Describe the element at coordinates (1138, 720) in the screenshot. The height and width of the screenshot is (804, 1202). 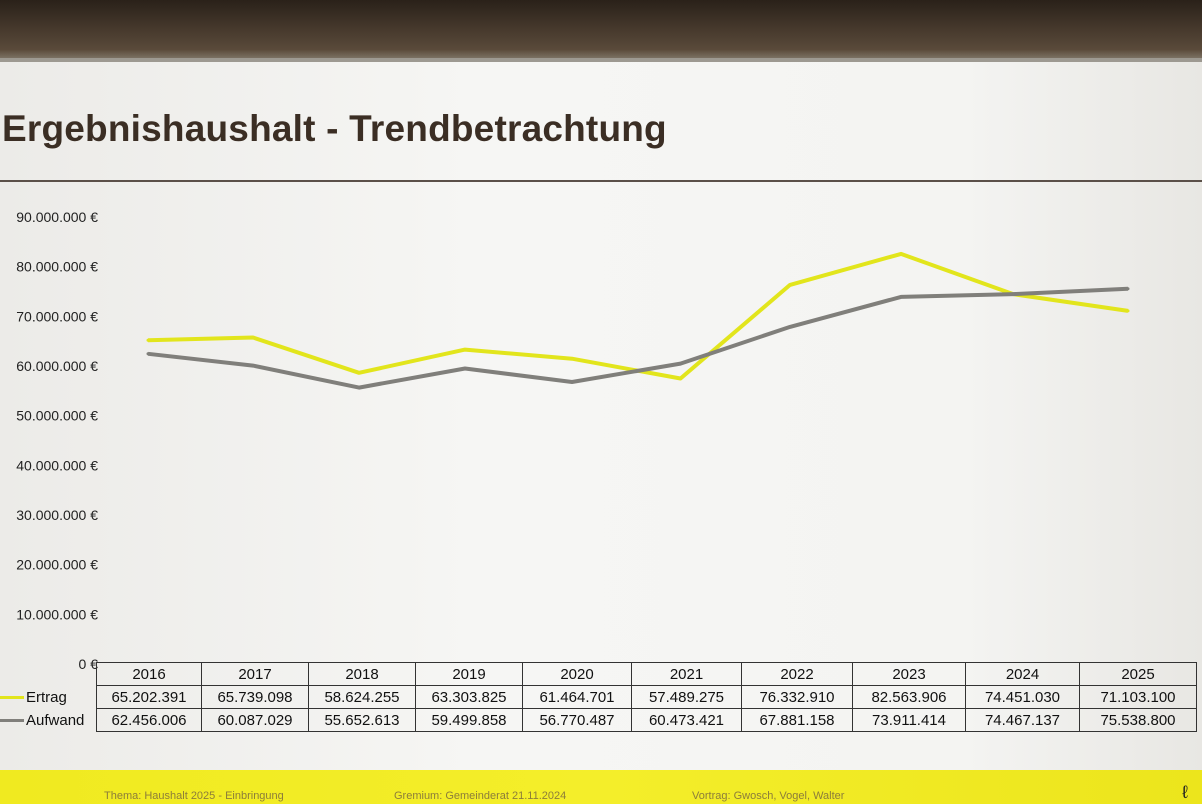
I see `data-label: 75.538.800` at that location.